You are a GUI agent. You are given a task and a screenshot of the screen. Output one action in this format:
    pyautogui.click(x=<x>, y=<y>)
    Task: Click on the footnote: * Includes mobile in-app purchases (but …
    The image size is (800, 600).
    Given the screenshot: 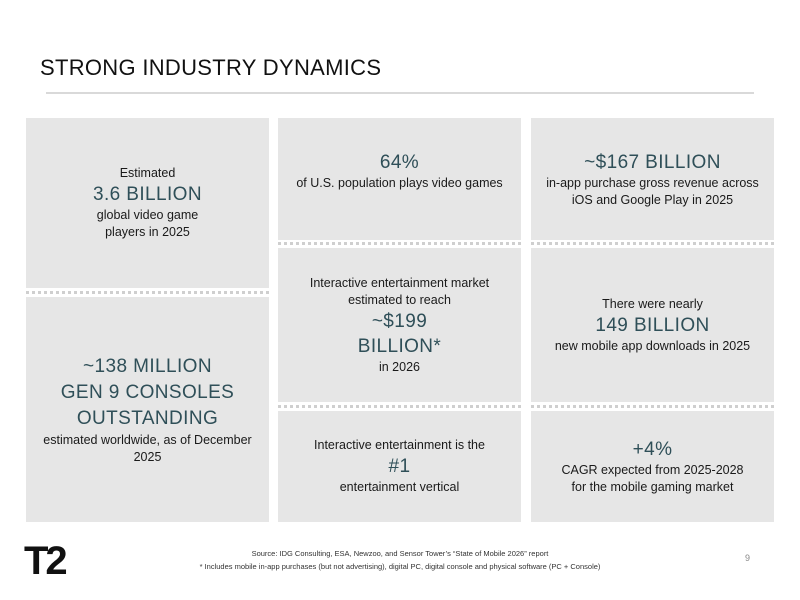 What is the action you would take?
    pyautogui.click(x=400, y=566)
    